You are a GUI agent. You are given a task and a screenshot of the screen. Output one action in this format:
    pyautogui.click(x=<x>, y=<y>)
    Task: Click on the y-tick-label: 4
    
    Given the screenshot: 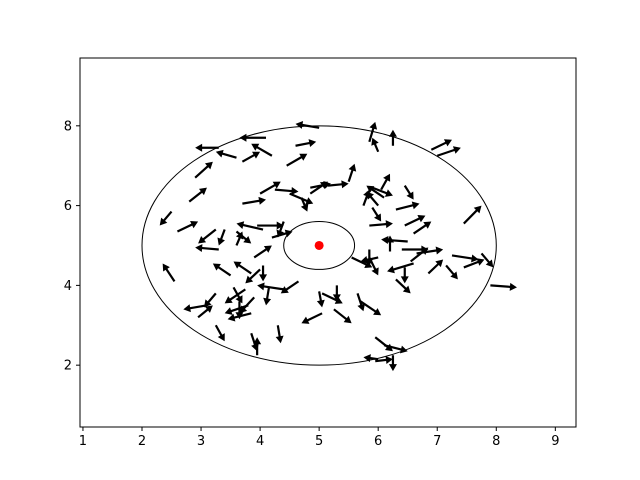 What is the action you would take?
    pyautogui.click(x=68, y=286)
    